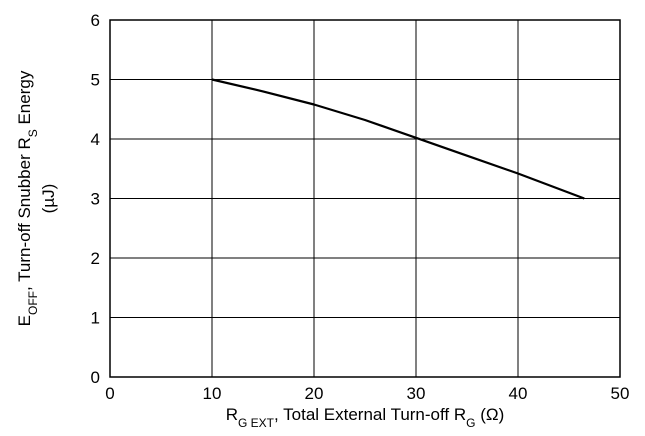 The image size is (645, 436). Describe the element at coordinates (212, 393) in the screenshot. I see `x-tick-label: 10` at that location.